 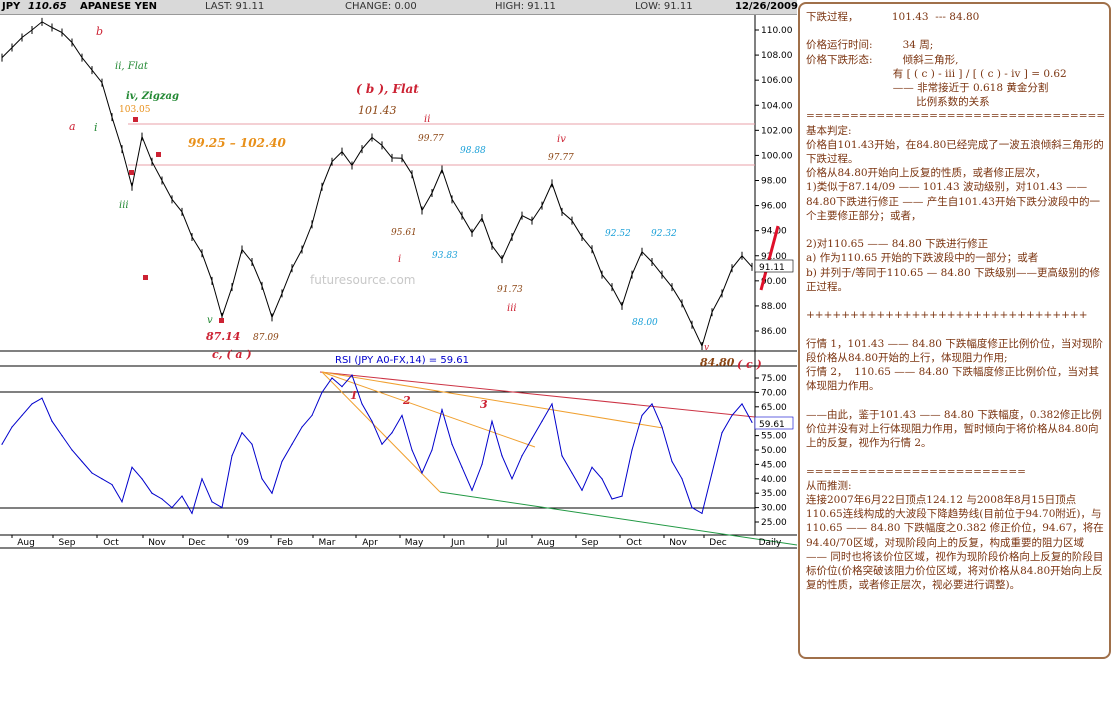 What do you see at coordinates (525, 6) in the screenshot?
I see `high-price: HIGH: 91.11` at bounding box center [525, 6].